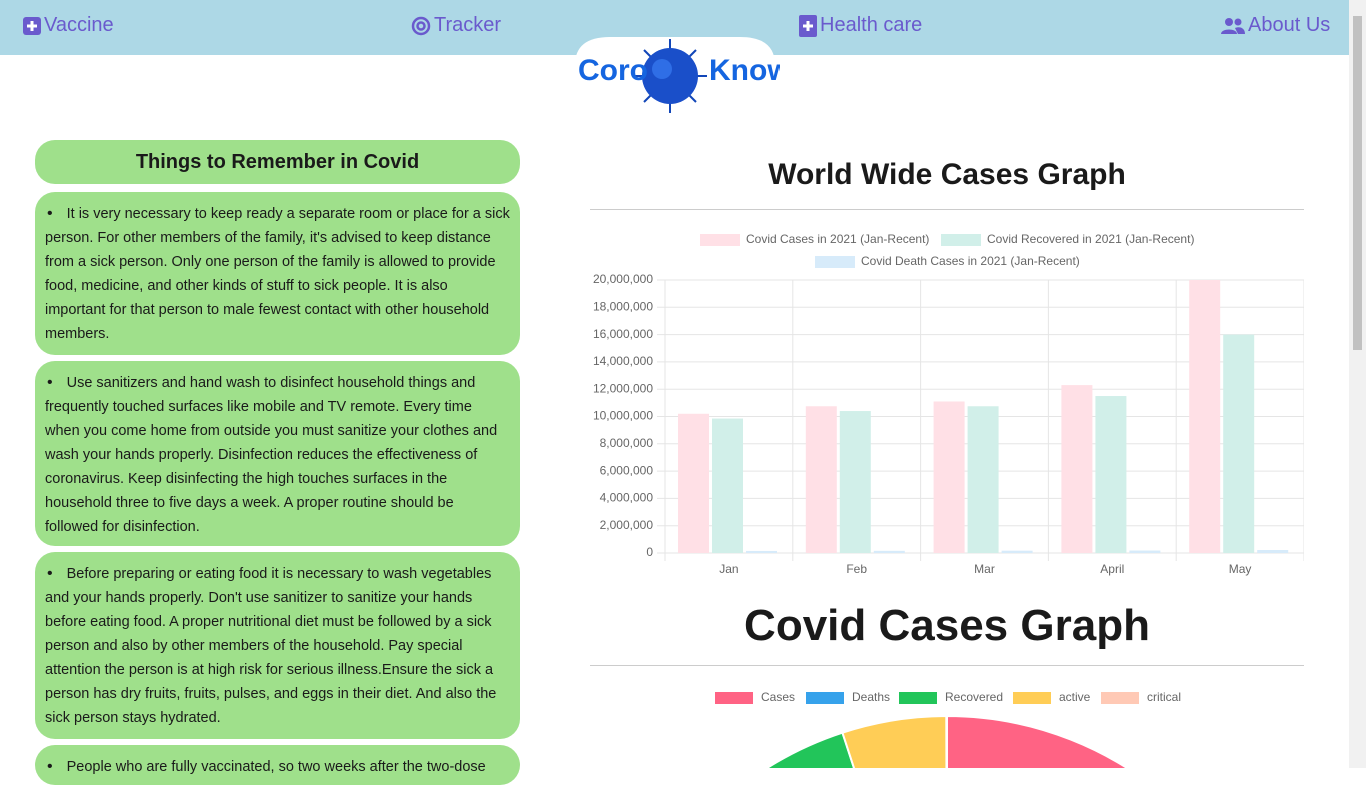  I want to click on nav-link: About Us, so click(1275, 25).